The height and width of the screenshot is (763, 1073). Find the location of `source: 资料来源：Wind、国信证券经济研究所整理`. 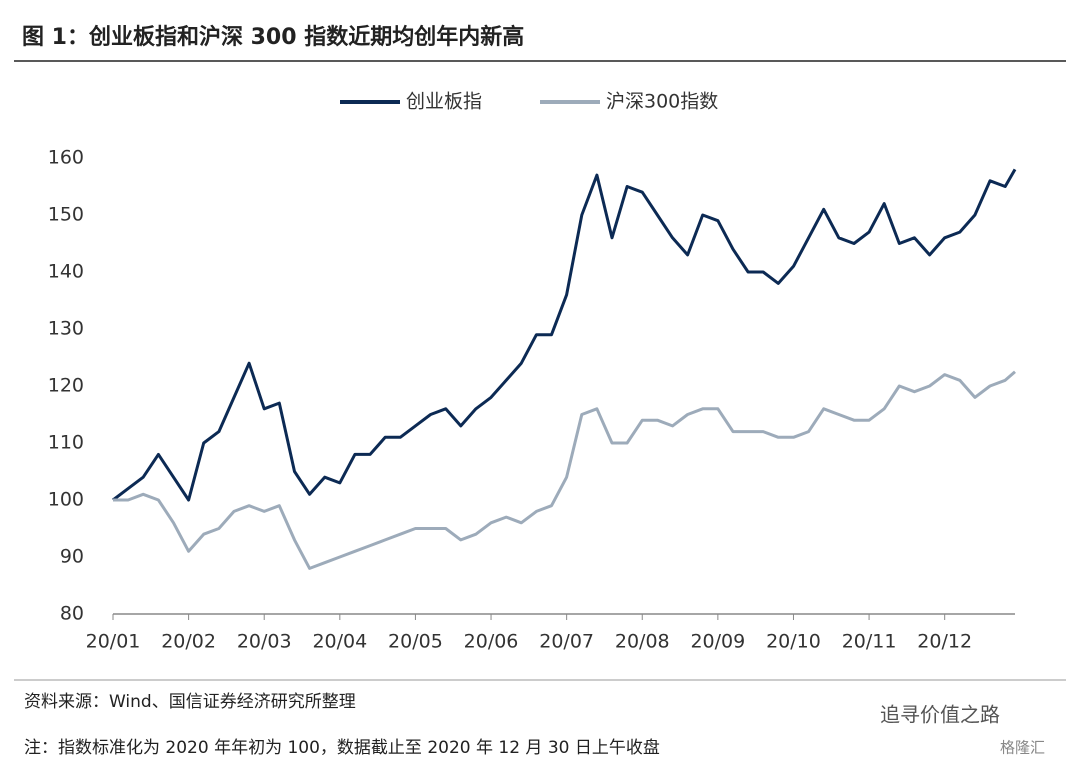

source: 资料来源：Wind、国信证券经济研究所整理 is located at coordinates (190, 702).